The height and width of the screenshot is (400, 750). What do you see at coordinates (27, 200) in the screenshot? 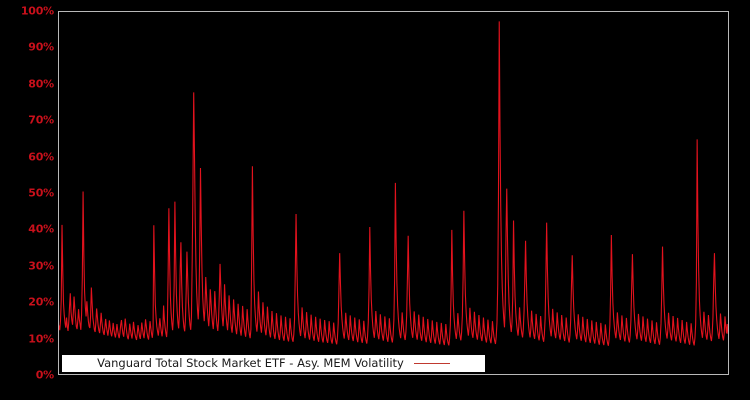
I see `y-axis: 0% 10% 20% 30% 40% 50% 60% 70% 80% 90% 100%` at bounding box center [27, 200].